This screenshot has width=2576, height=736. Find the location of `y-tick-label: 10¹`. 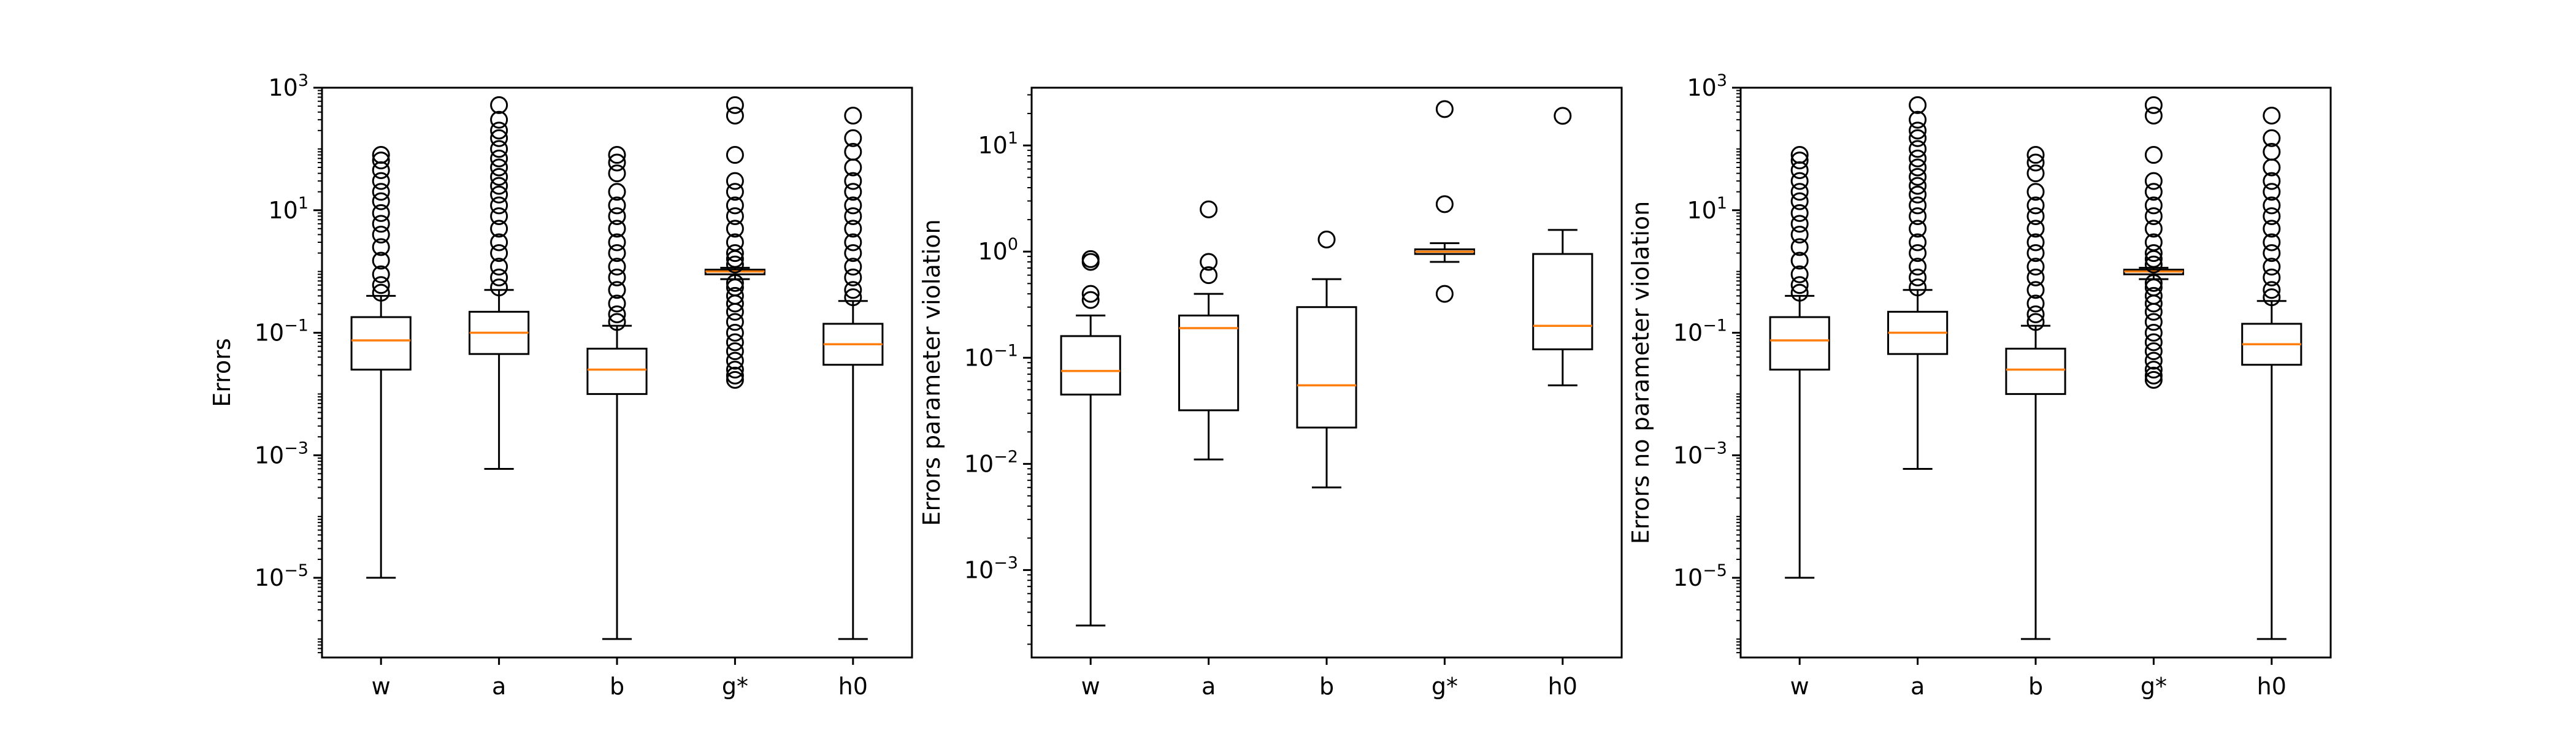

y-tick-label: 10¹ is located at coordinates (1707, 209).